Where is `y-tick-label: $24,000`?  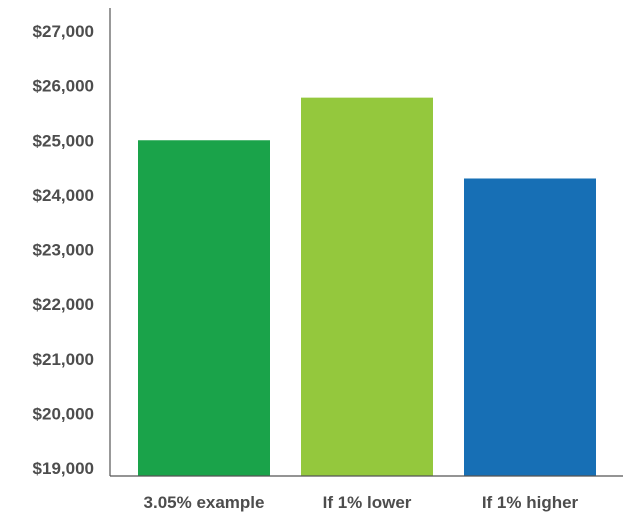
y-tick-label: $24,000 is located at coordinates (63, 195).